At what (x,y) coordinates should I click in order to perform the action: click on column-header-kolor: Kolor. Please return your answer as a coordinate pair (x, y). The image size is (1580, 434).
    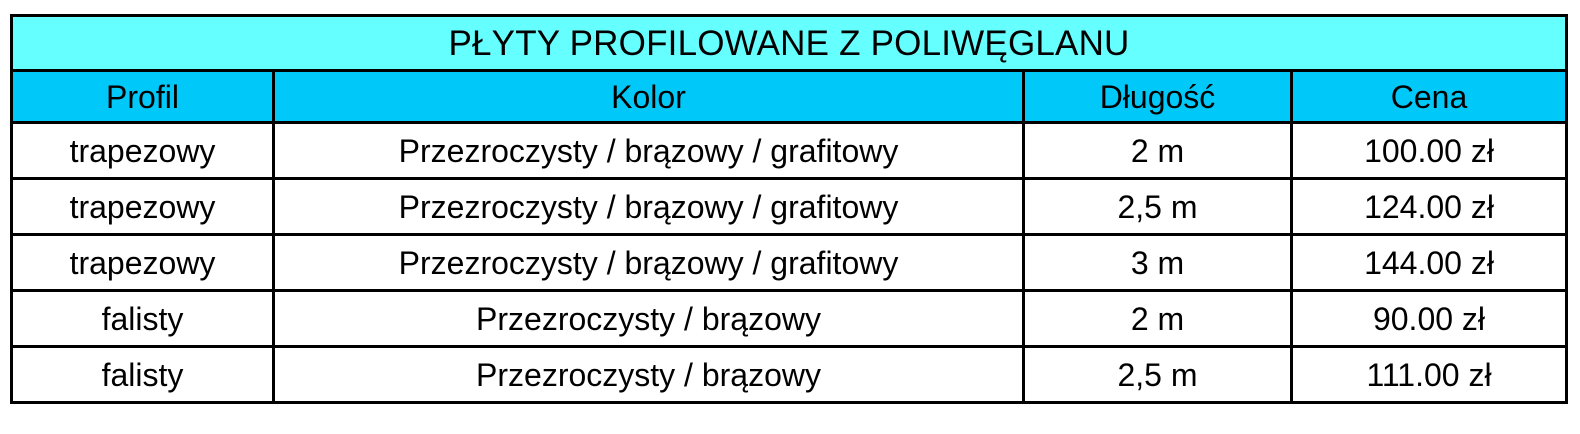
    Looking at the image, I should click on (648, 96).